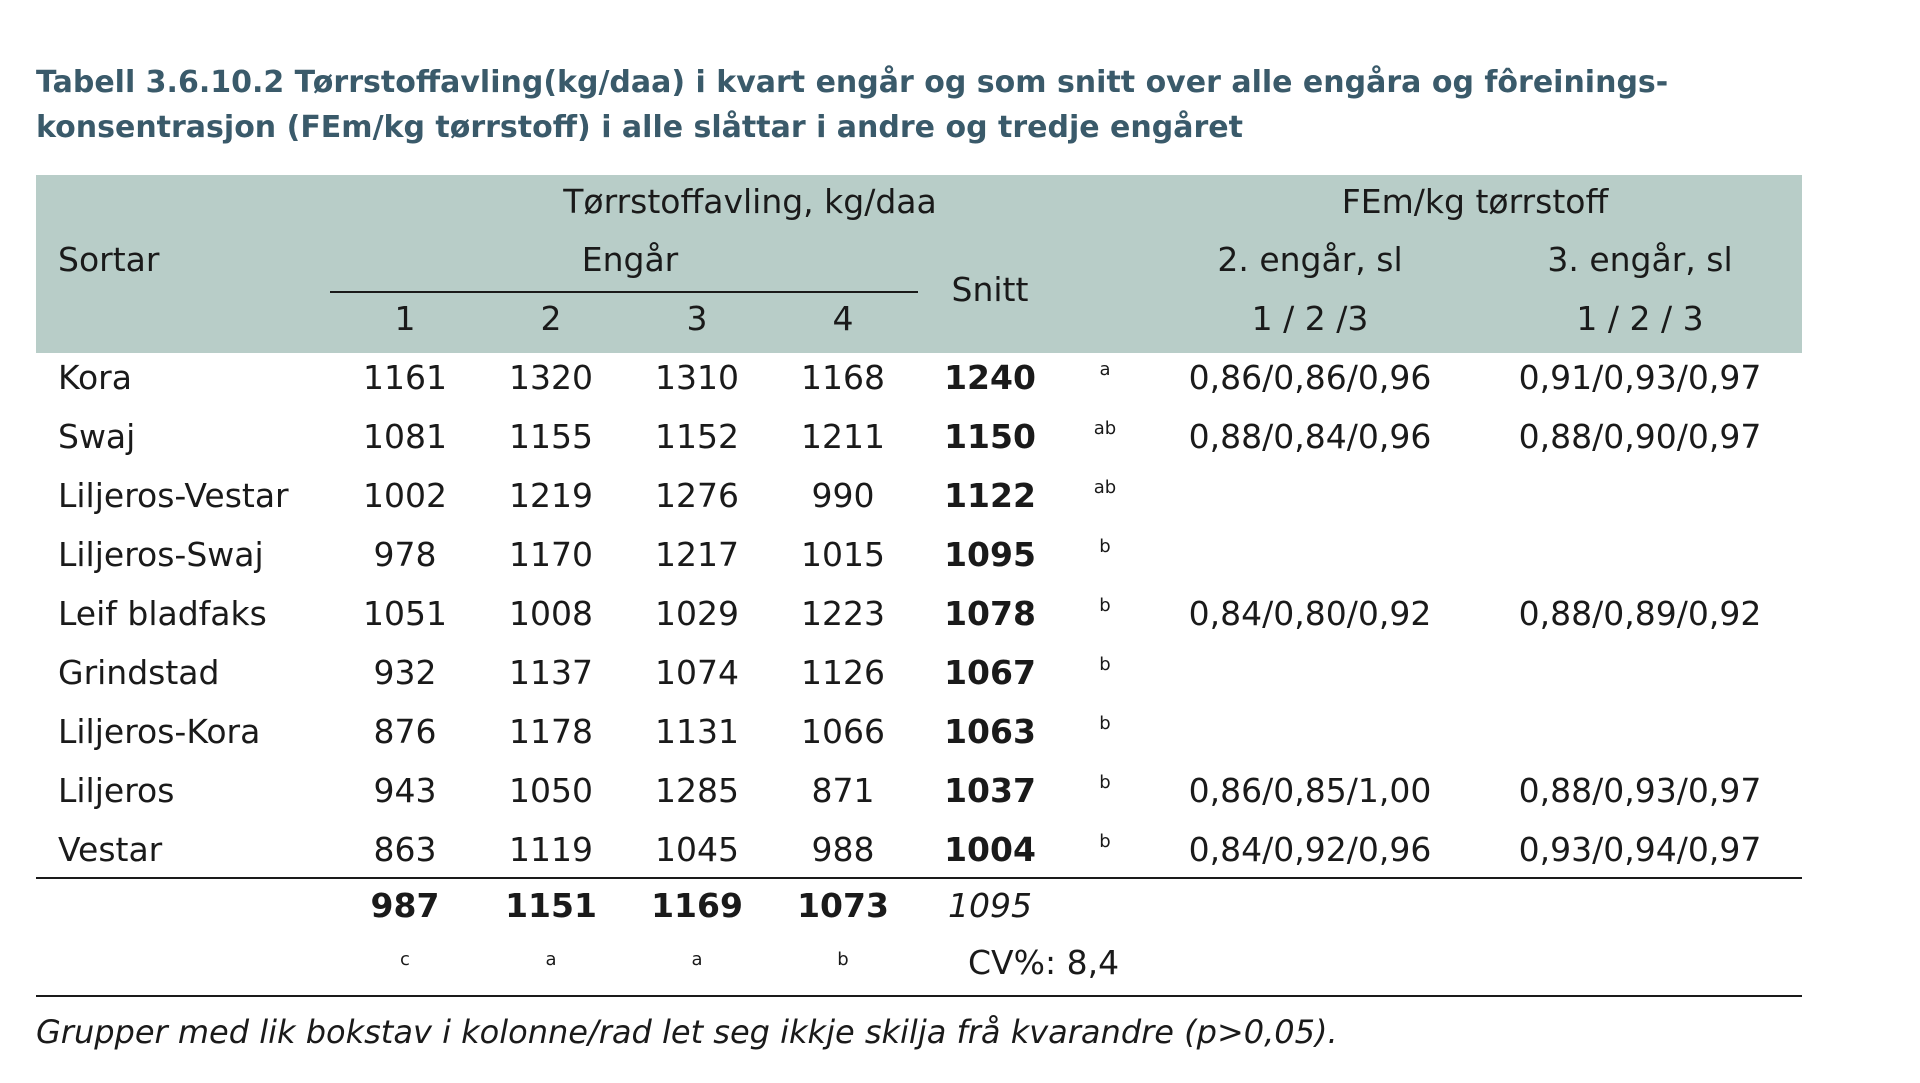  Describe the element at coordinates (990, 672) in the screenshot. I see `row-snitt: 1067` at that location.